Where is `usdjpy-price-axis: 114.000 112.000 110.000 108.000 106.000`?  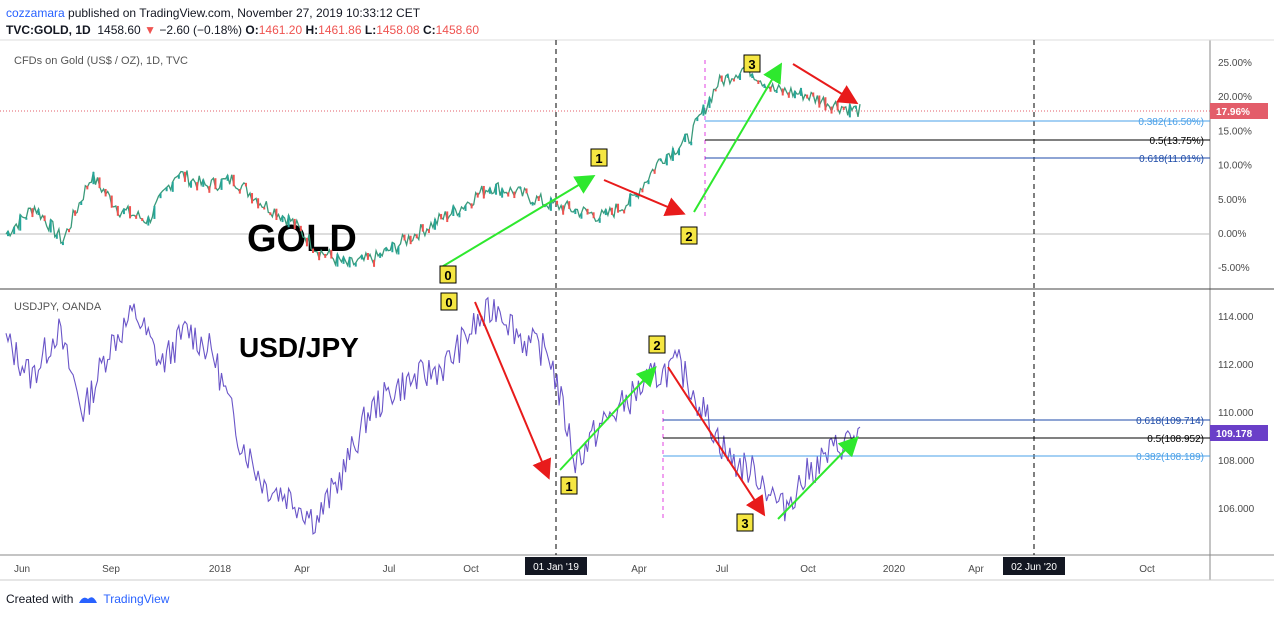
usdjpy-price-axis: 114.000 112.000 110.000 108.000 106.000 is located at coordinates (1236, 413).